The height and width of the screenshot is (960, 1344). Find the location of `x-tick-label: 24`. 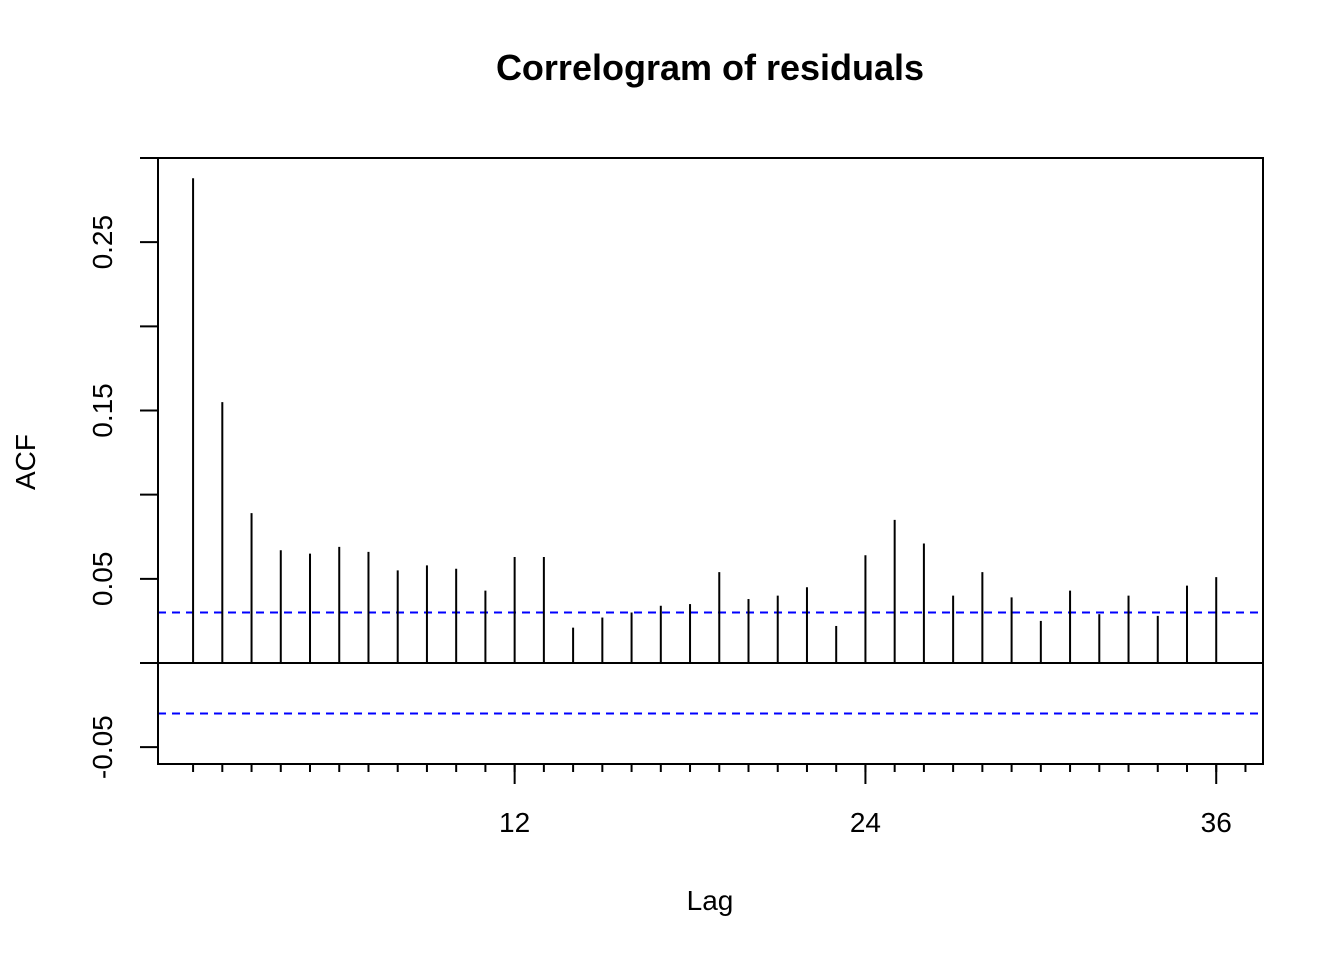

x-tick-label: 24 is located at coordinates (865, 822).